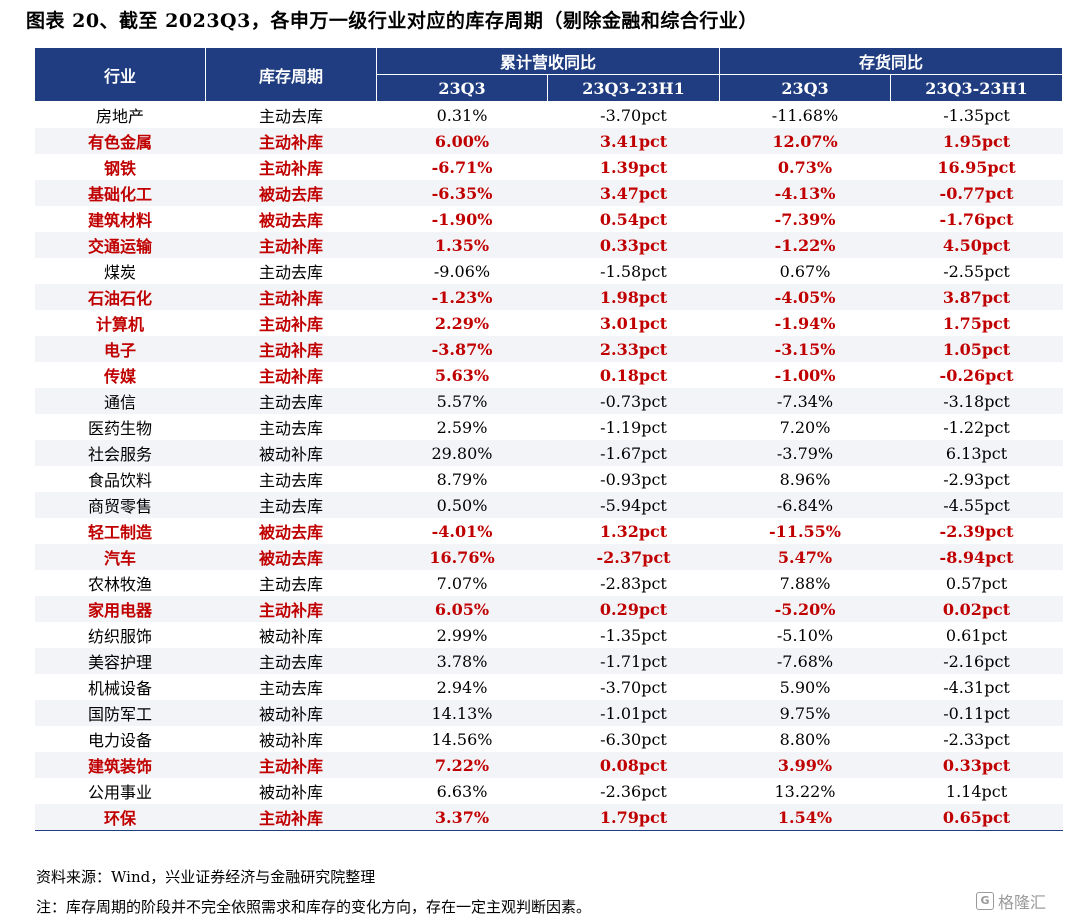 This screenshot has width=1080, height=922. What do you see at coordinates (462, 765) in the screenshot?
I see `cell-revenue-q3: 7.22%` at bounding box center [462, 765].